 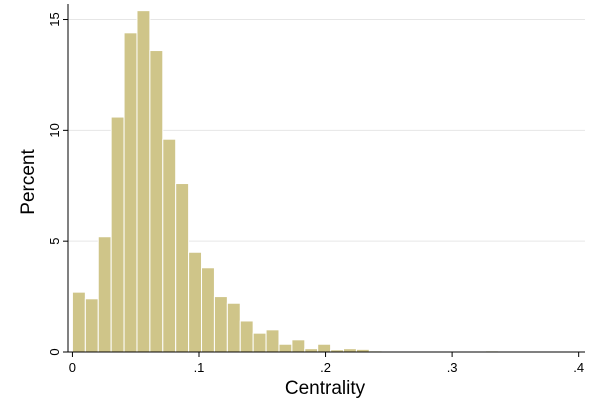 I want to click on x-tick-label-0: 0, so click(x=72, y=367).